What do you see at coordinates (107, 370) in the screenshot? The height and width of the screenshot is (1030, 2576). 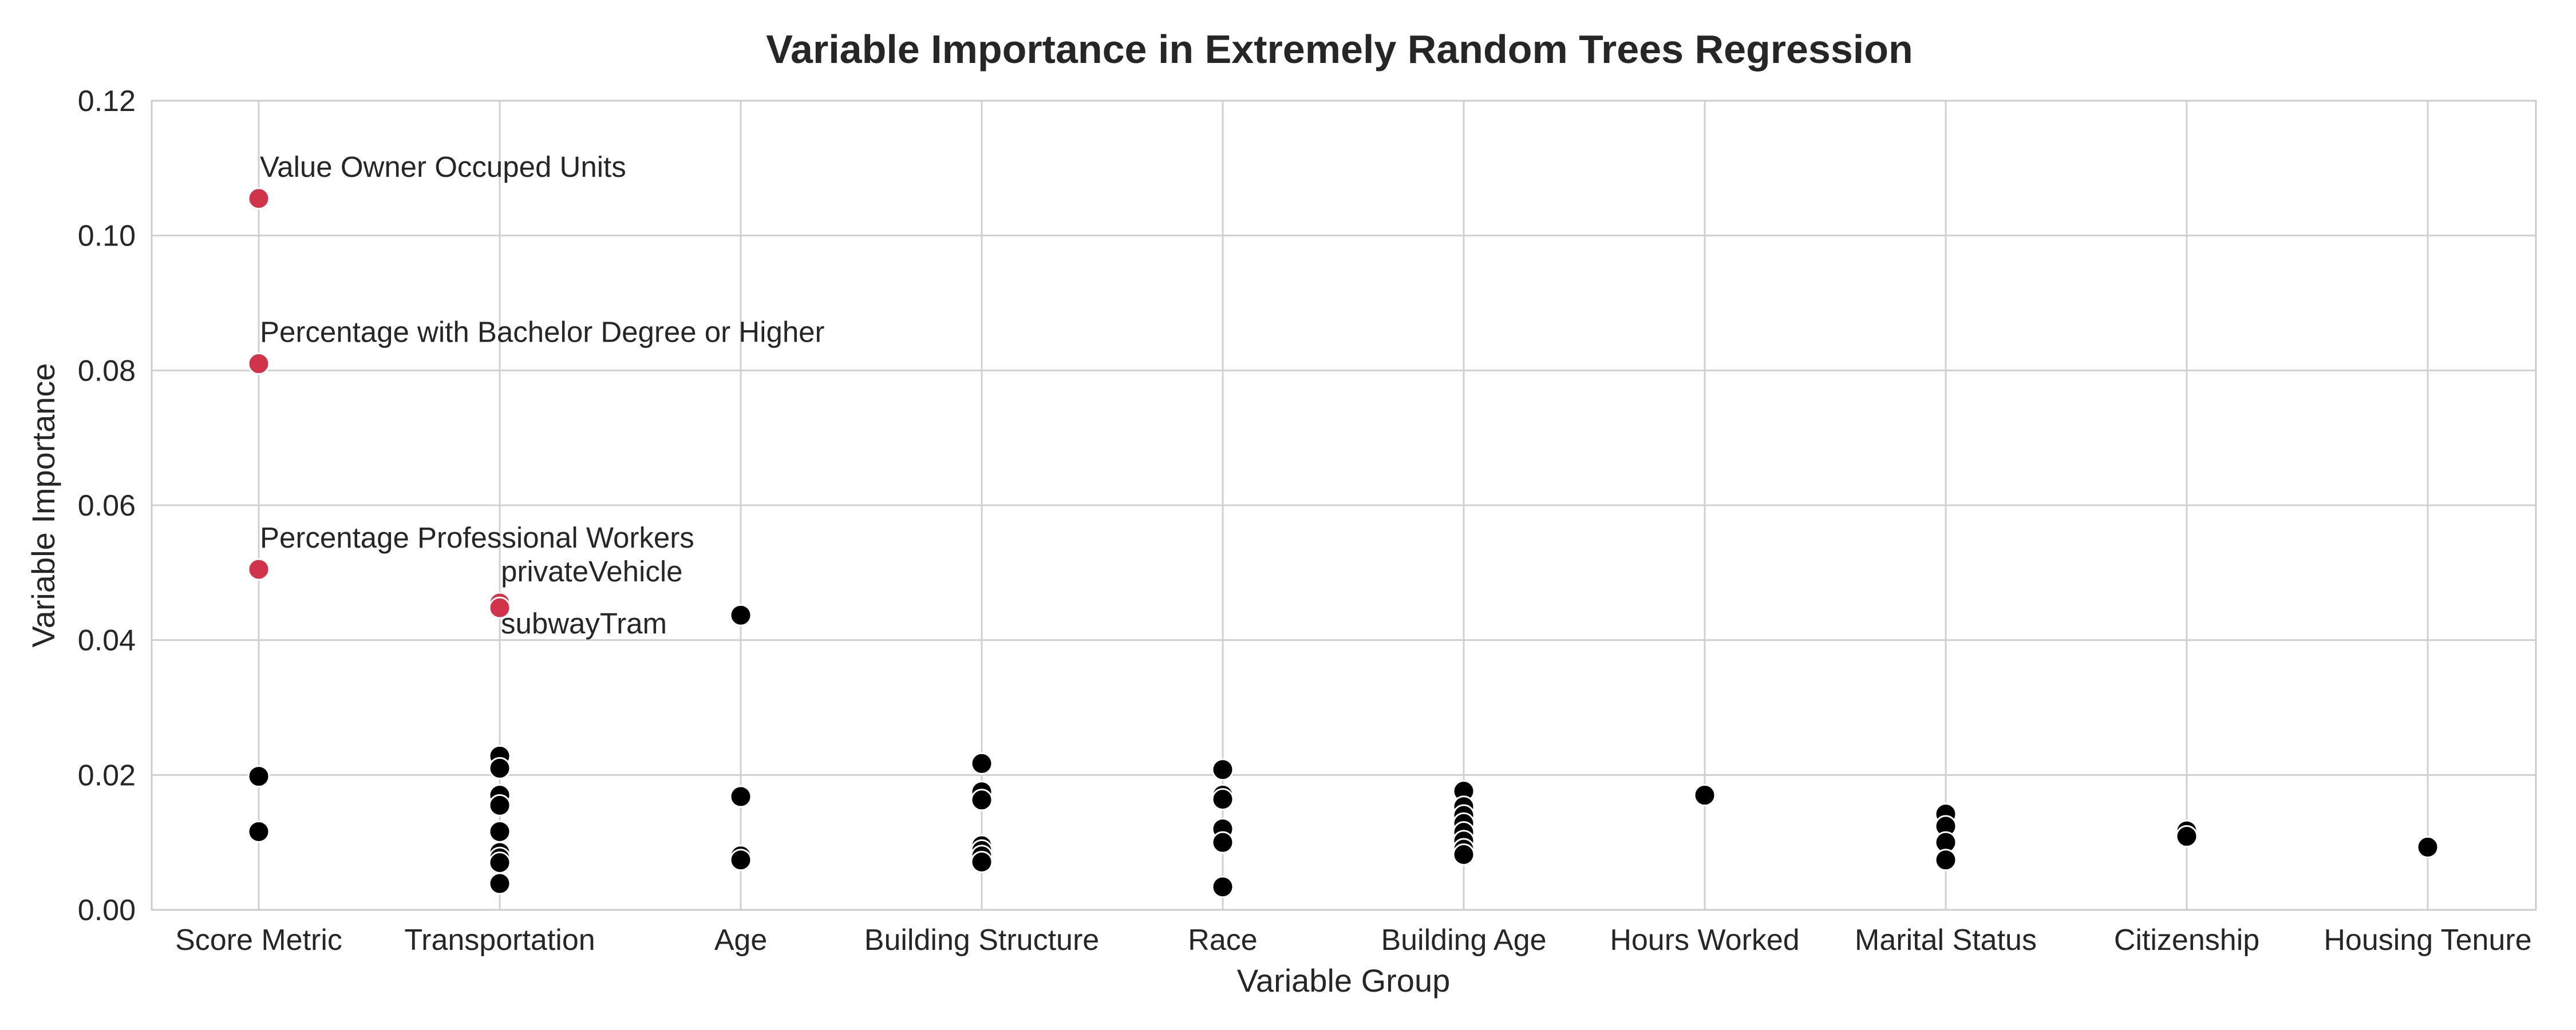 I see `y-tick-label: 0.08` at bounding box center [107, 370].